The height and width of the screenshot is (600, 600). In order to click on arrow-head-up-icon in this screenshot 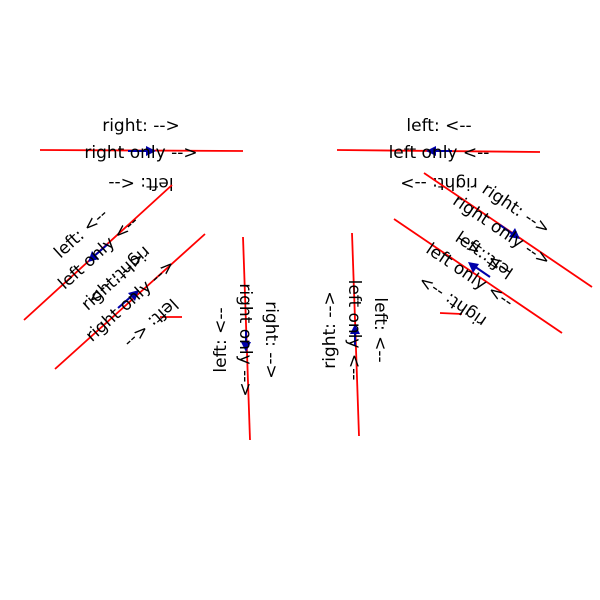, I will do `click(355, 329)`.